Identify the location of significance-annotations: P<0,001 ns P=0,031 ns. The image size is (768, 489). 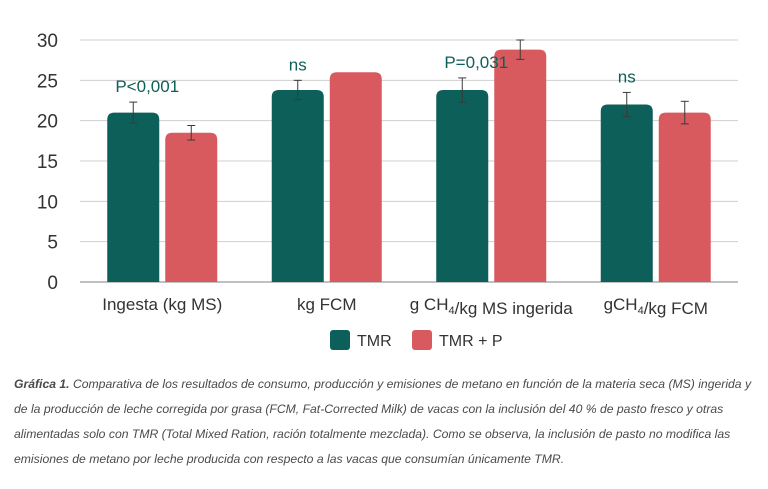
(375, 74).